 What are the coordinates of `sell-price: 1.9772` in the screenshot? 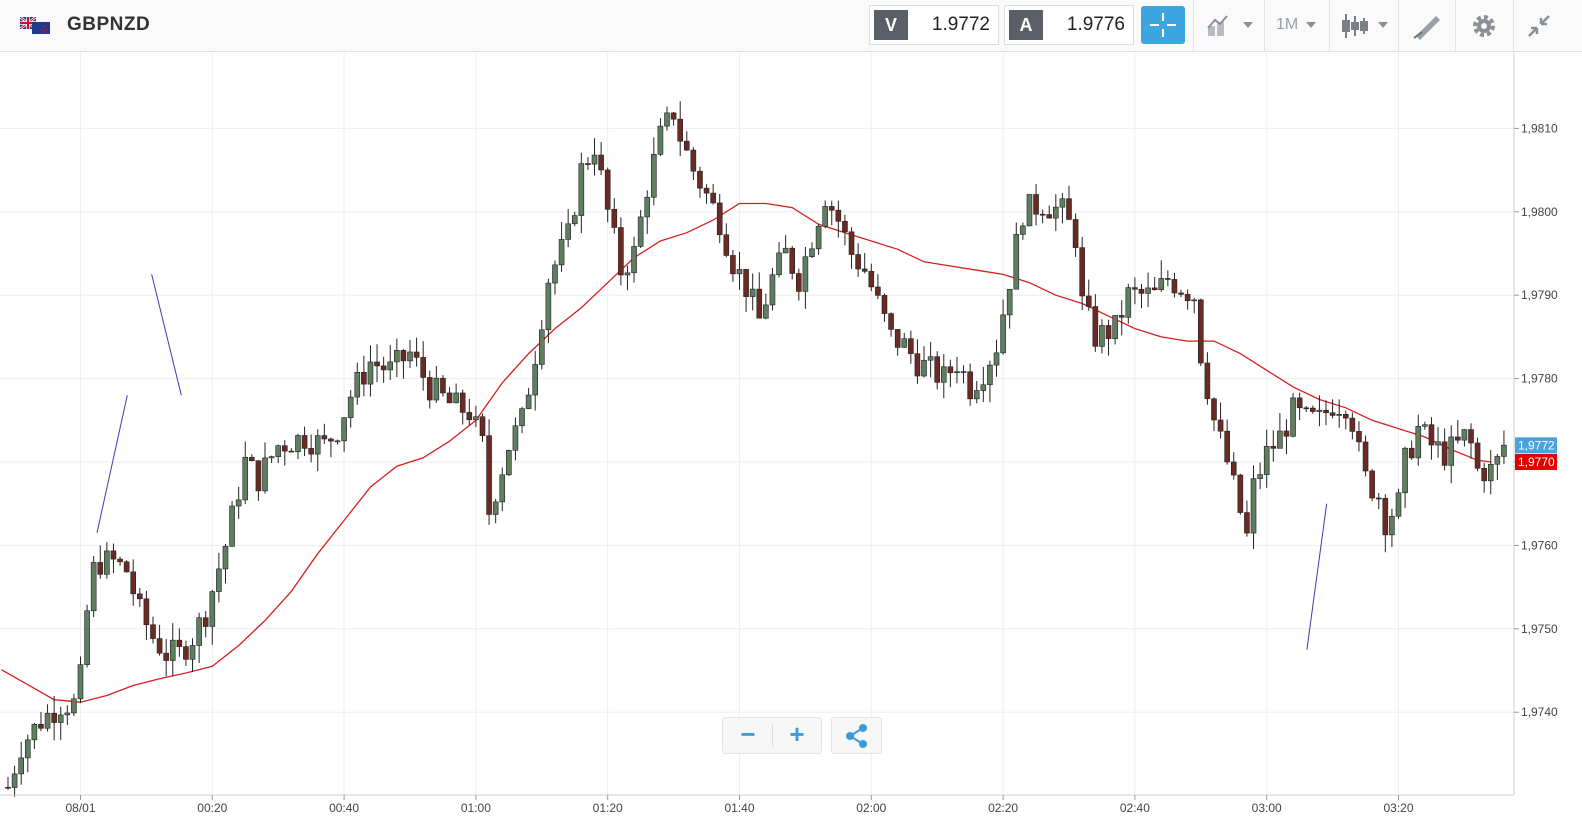 It's located at (960, 24).